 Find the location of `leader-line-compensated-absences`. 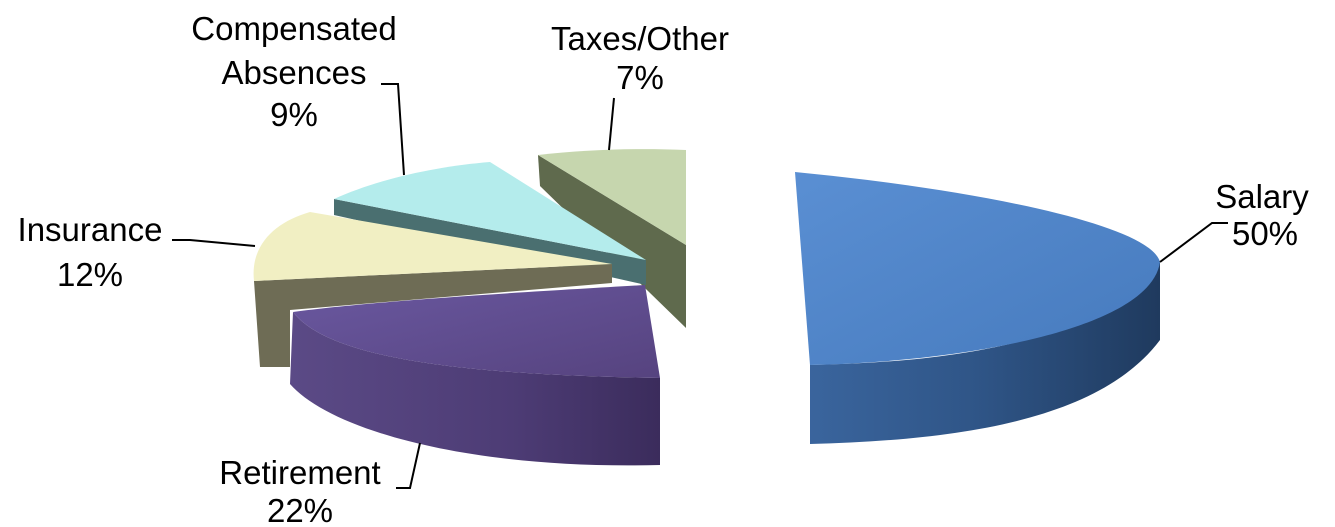

leader-line-compensated-absences is located at coordinates (393, 129).